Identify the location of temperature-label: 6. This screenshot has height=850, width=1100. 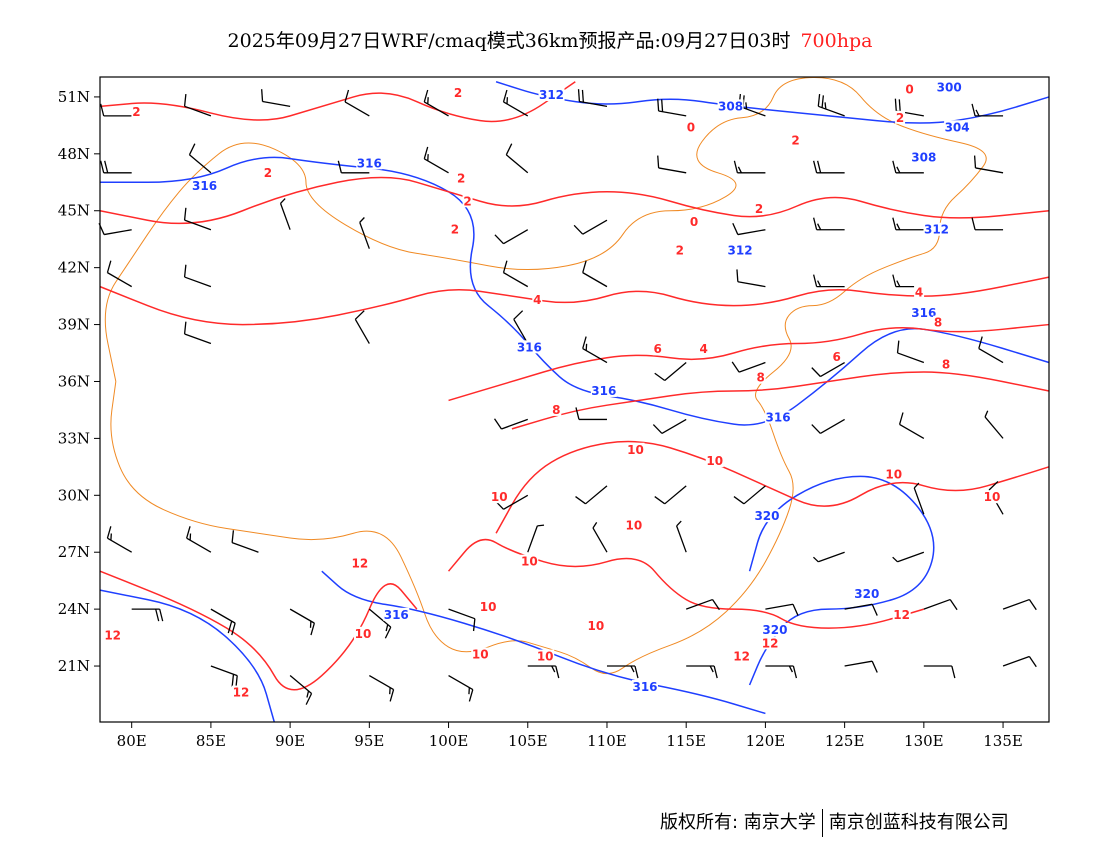
(837, 357).